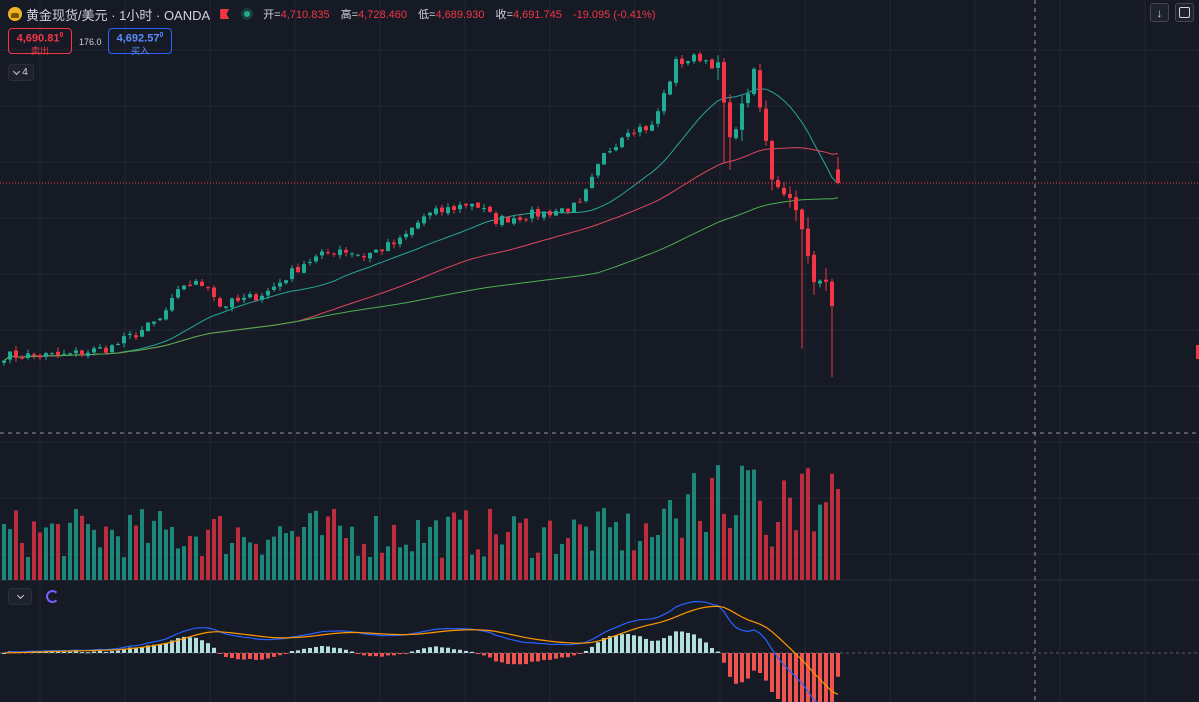 The height and width of the screenshot is (702, 1199). What do you see at coordinates (421, 650) in the screenshot?
I see `signal-line` at bounding box center [421, 650].